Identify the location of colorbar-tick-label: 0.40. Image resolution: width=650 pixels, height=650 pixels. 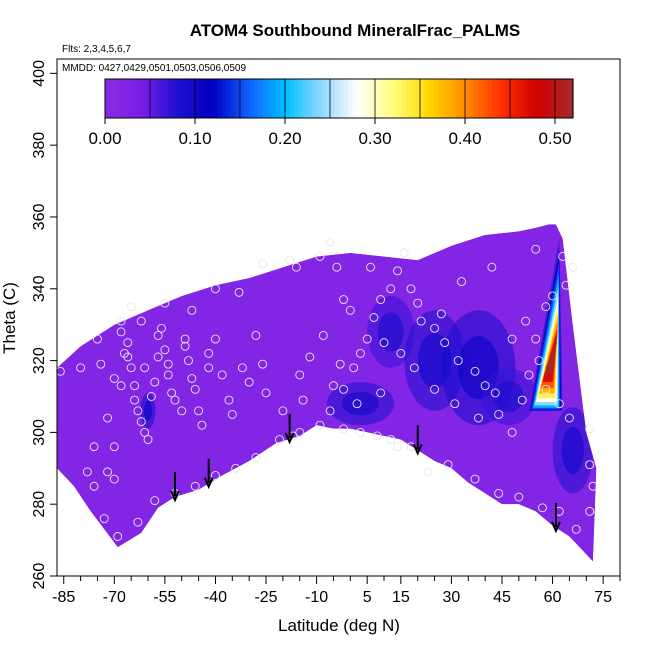
(464, 138).